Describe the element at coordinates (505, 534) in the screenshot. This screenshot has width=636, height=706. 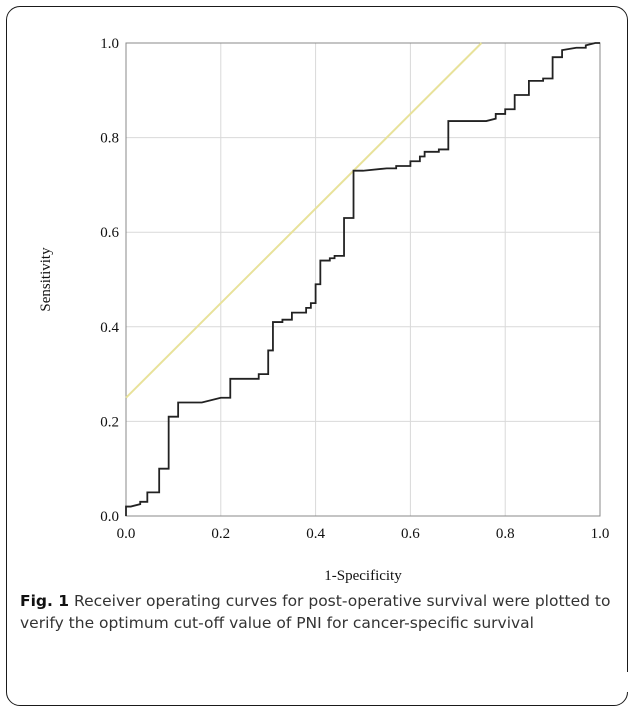
I see `x-tick-label: 0.8` at that location.